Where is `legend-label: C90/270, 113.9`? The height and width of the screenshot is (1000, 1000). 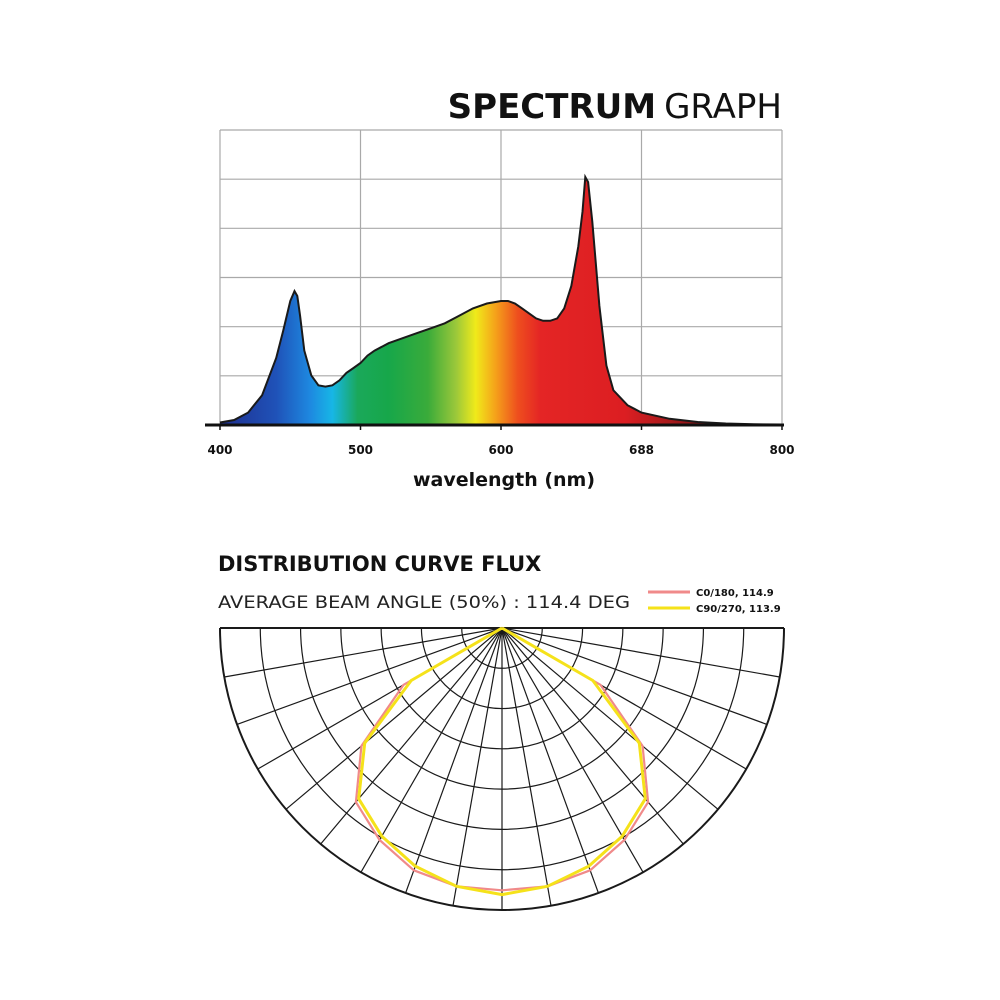 legend-label: C90/270, 113.9 is located at coordinates (738, 609).